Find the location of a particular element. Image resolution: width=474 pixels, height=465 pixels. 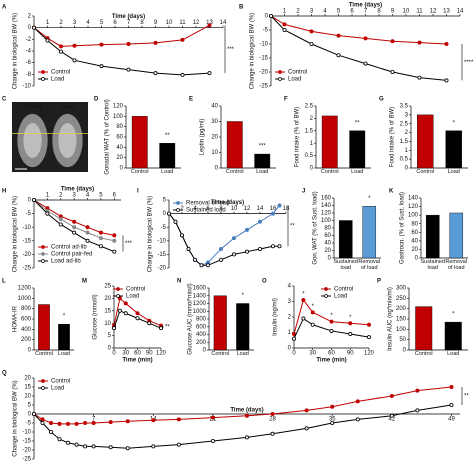

y-tick-label: 200 is located at coordinates (26, 340).